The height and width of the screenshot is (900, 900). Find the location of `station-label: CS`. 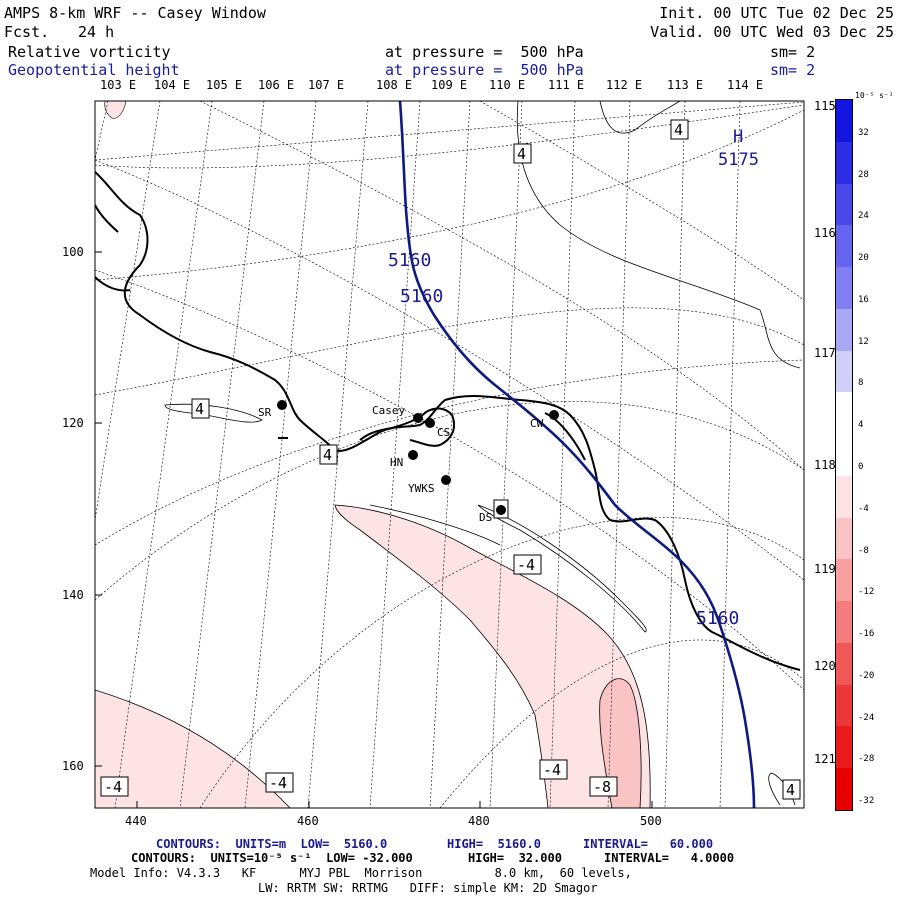

station-label: CS is located at coordinates (443, 432).